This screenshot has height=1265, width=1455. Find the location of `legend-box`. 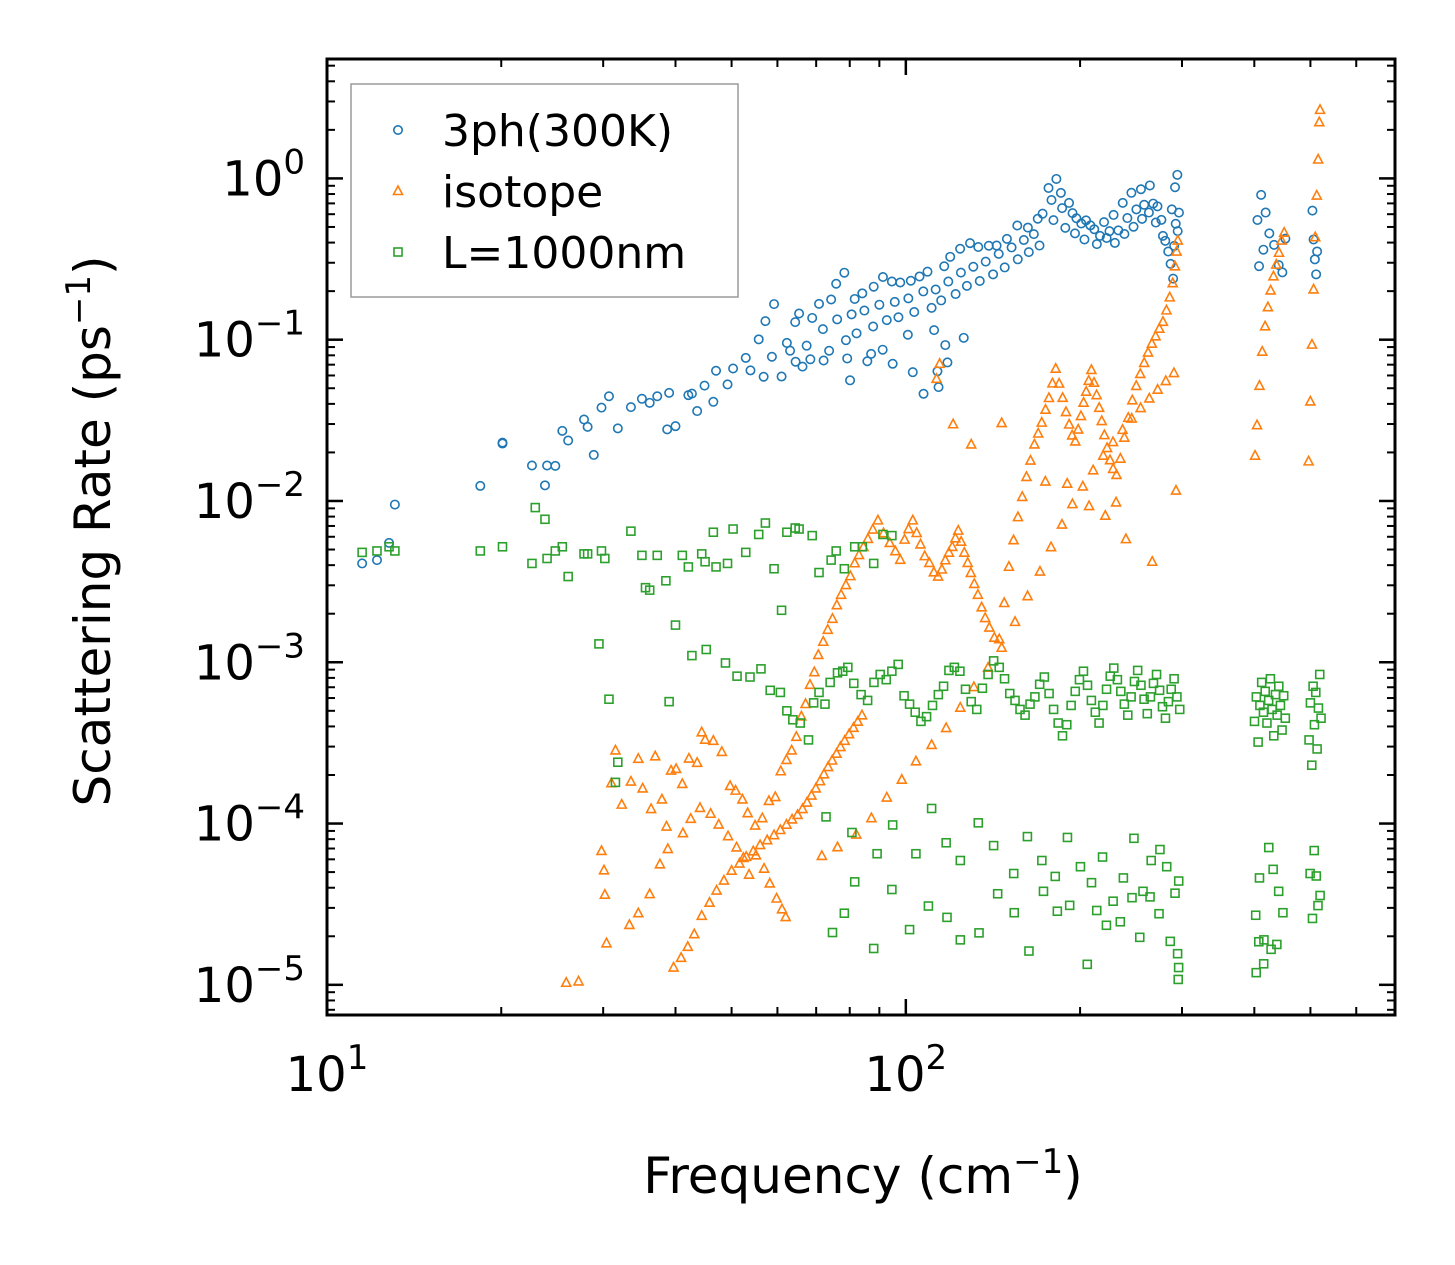

legend-box is located at coordinates (544, 190).